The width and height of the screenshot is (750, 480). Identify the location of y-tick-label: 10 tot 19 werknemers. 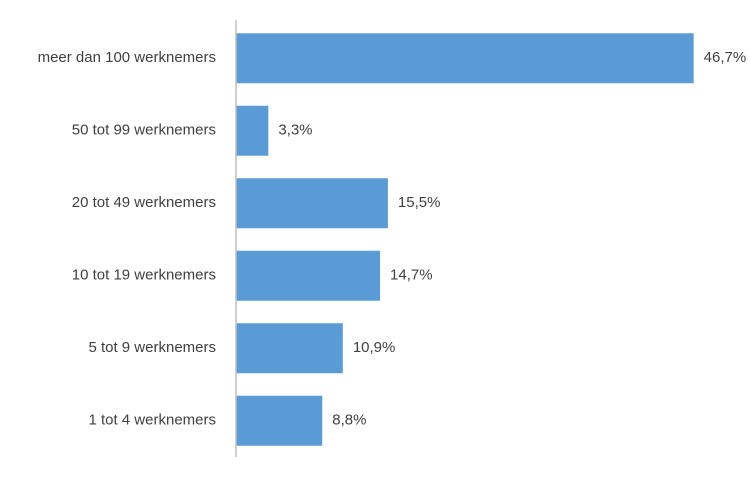
(144, 275).